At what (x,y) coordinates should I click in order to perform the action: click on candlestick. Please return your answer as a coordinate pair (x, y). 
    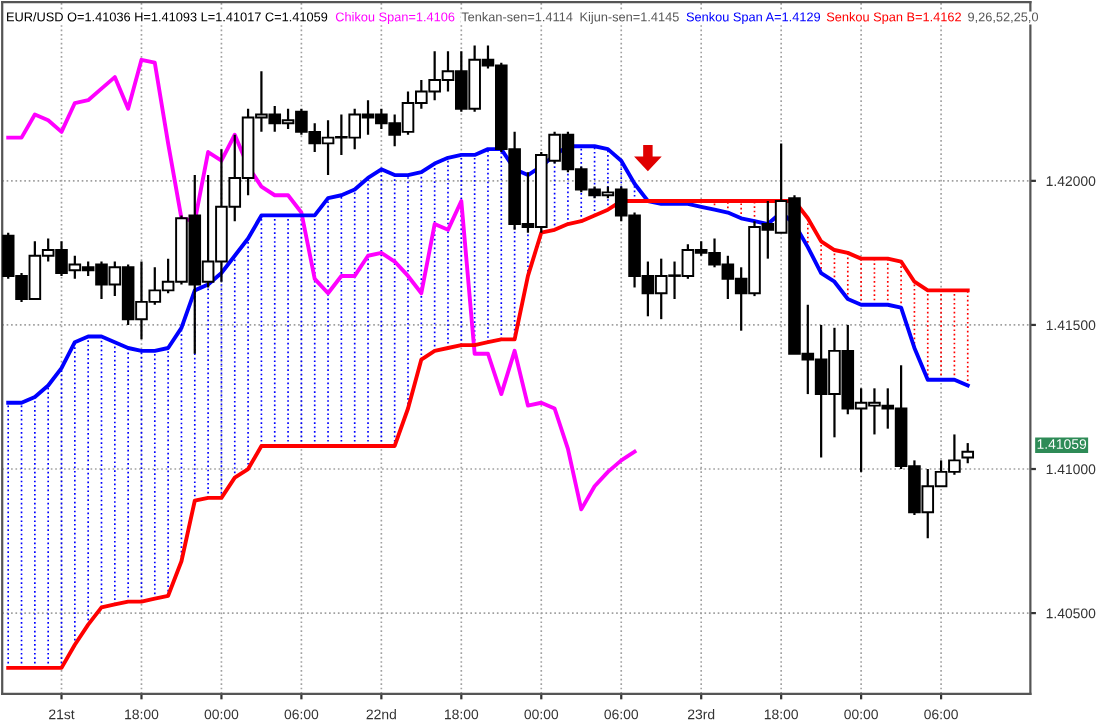
    Looking at the image, I should click on (968, 453).